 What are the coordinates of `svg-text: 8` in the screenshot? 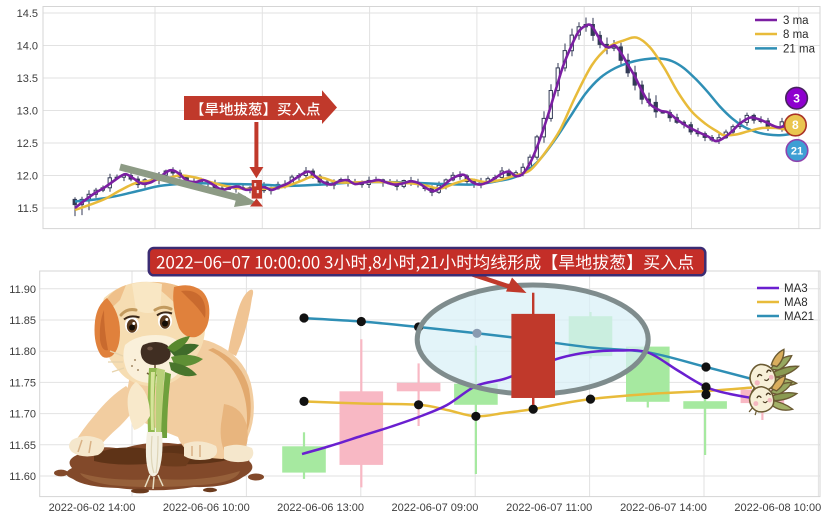 It's located at (795, 125).